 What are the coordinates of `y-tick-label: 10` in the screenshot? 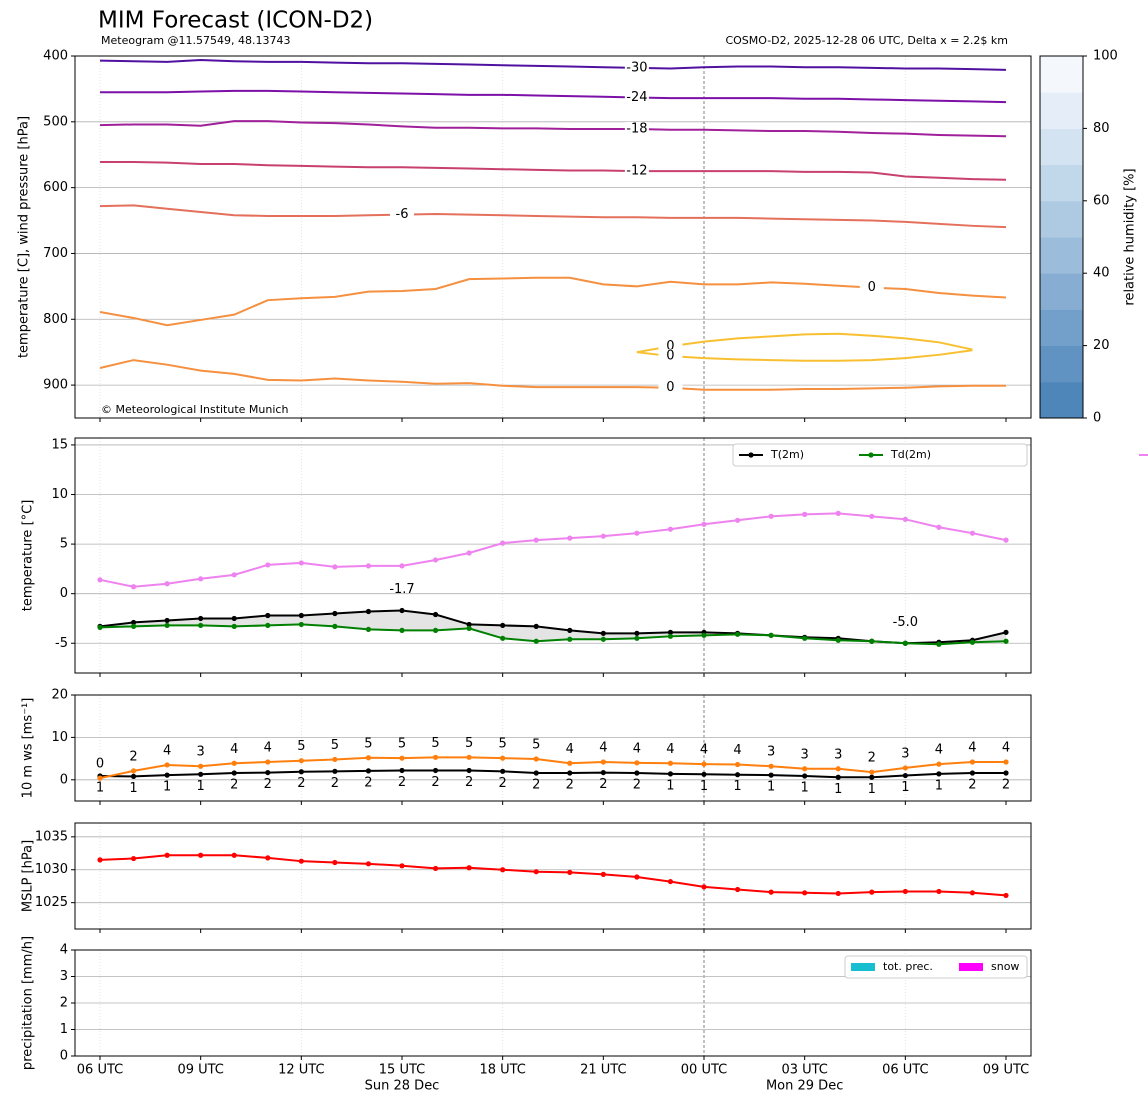 It's located at (59, 737).